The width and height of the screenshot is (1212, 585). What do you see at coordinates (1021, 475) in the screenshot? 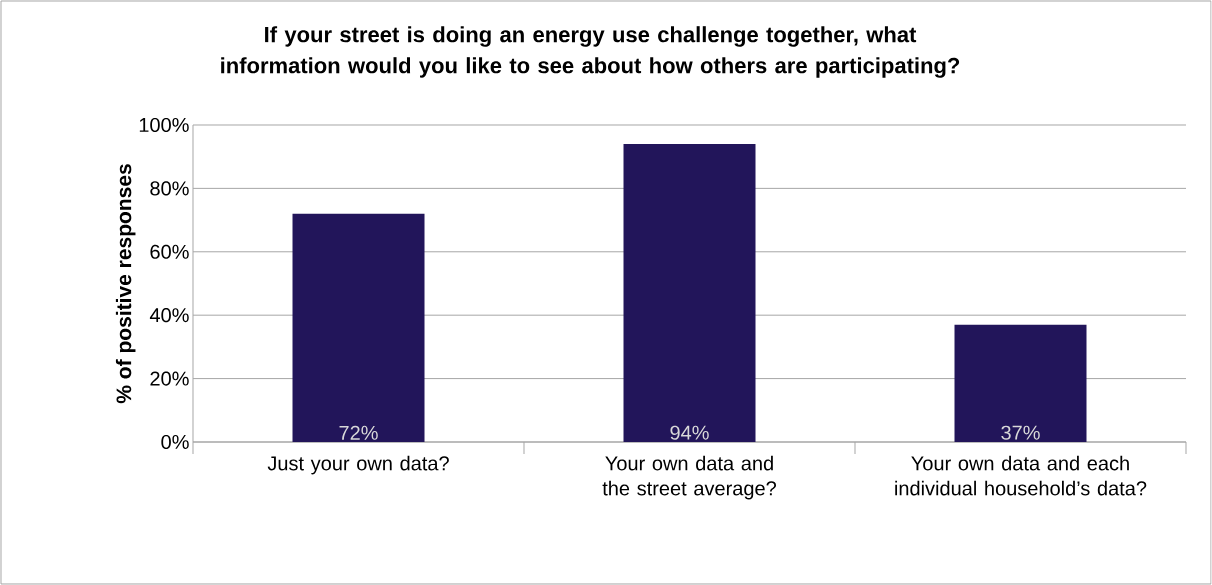
I see `x-tick-label: Your own data and each individual household’s data?` at bounding box center [1021, 475].